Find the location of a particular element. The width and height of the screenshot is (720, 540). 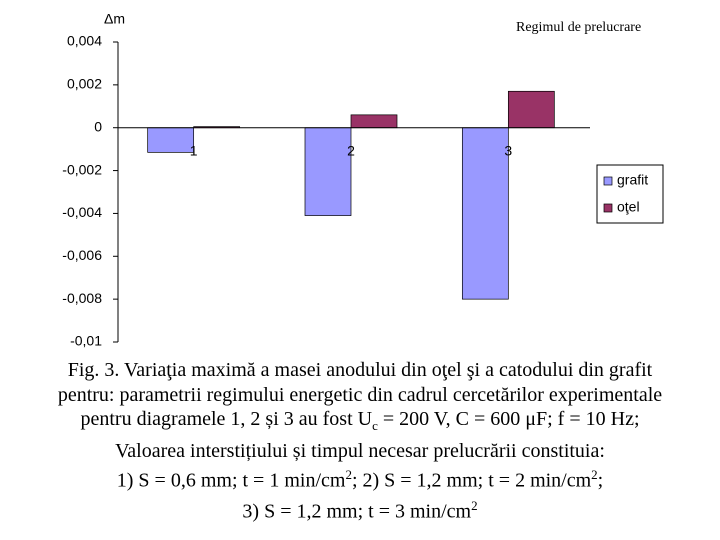

x-tick-label: 2 is located at coordinates (351, 150).